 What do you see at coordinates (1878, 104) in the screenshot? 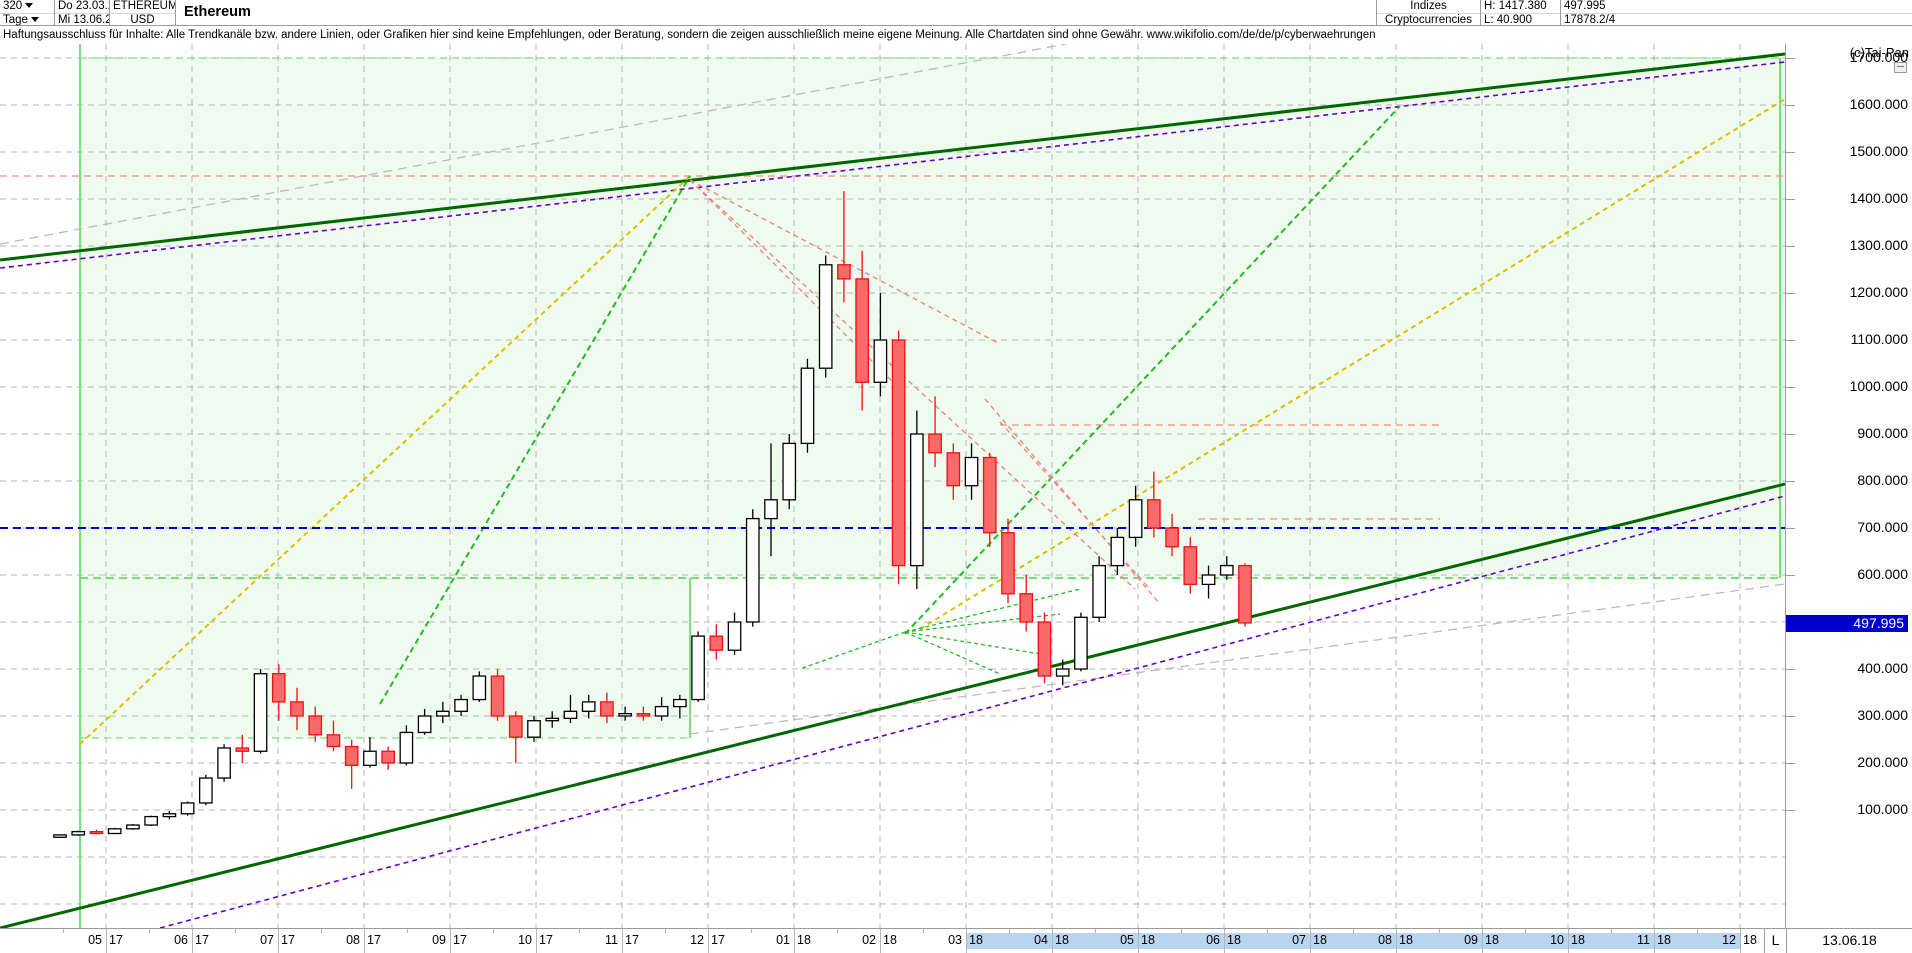
I see `price-tick-label: 1600.000` at bounding box center [1878, 104].